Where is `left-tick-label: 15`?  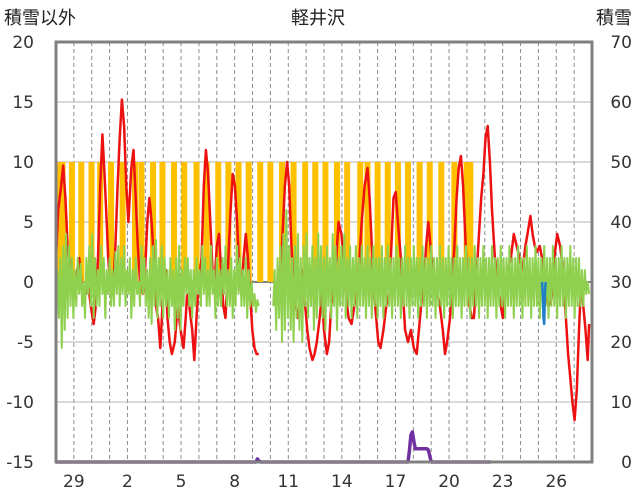
left-tick-label: 15 is located at coordinates (23, 103).